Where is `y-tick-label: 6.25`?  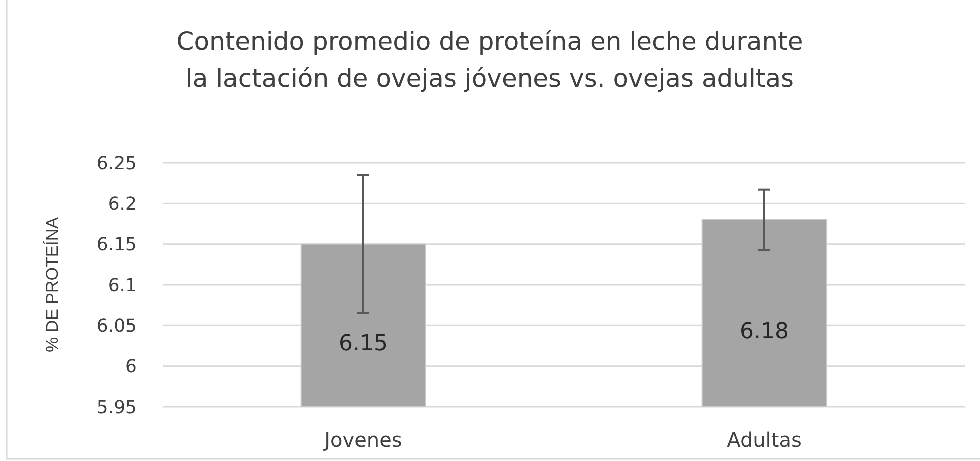 y-tick-label: 6.25 is located at coordinates (116, 163).